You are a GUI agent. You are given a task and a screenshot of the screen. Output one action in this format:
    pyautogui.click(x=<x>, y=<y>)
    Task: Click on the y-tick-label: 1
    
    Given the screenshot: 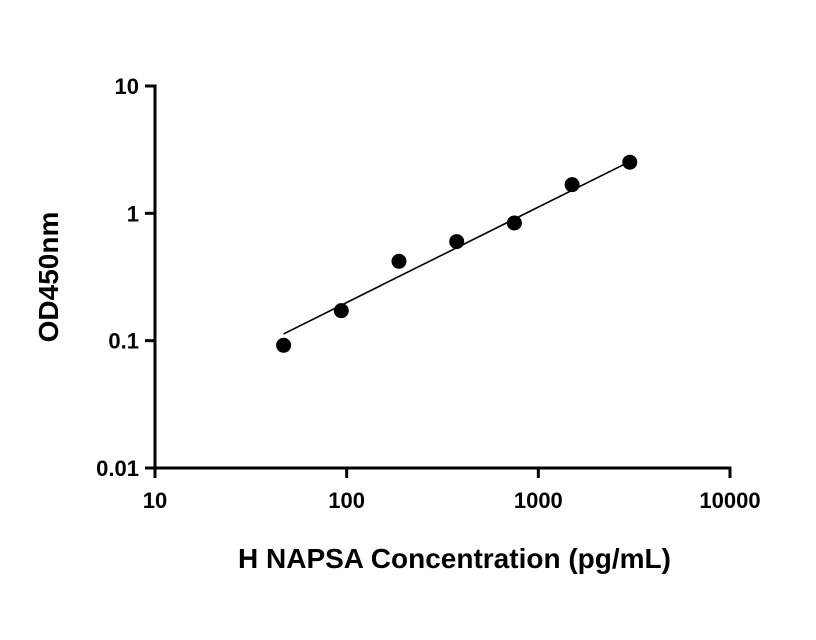 What is the action you would take?
    pyautogui.click(x=133, y=213)
    